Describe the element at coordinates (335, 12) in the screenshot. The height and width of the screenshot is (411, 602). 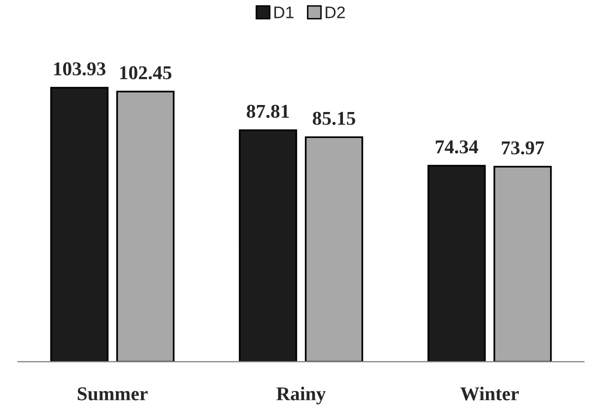
I see `legend-label: D2` at that location.